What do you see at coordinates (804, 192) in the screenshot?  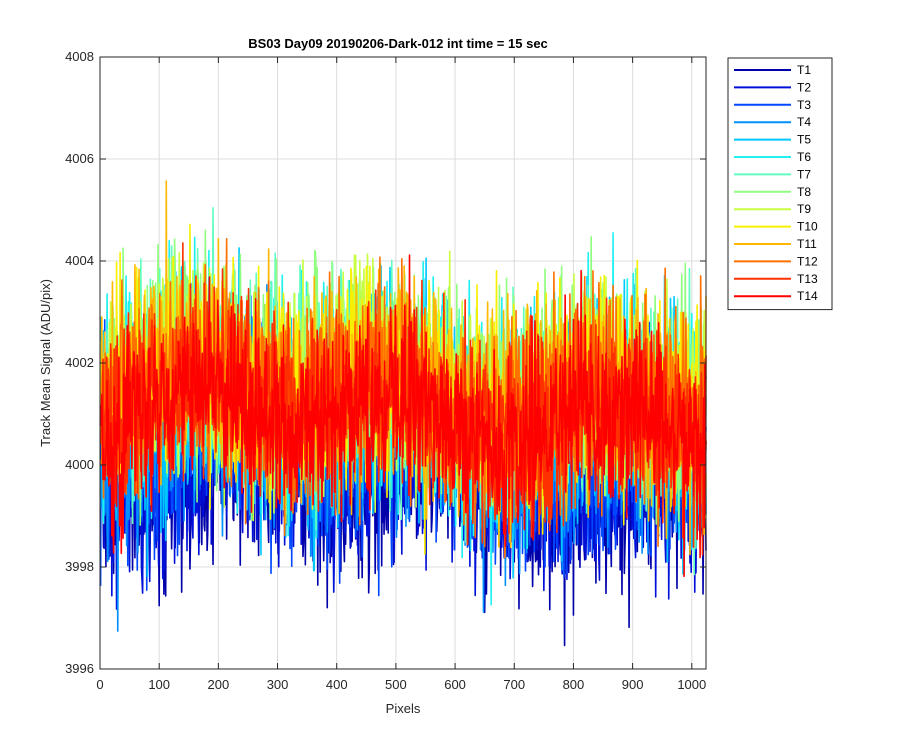 I see `legend-label-t8: T8` at bounding box center [804, 192].